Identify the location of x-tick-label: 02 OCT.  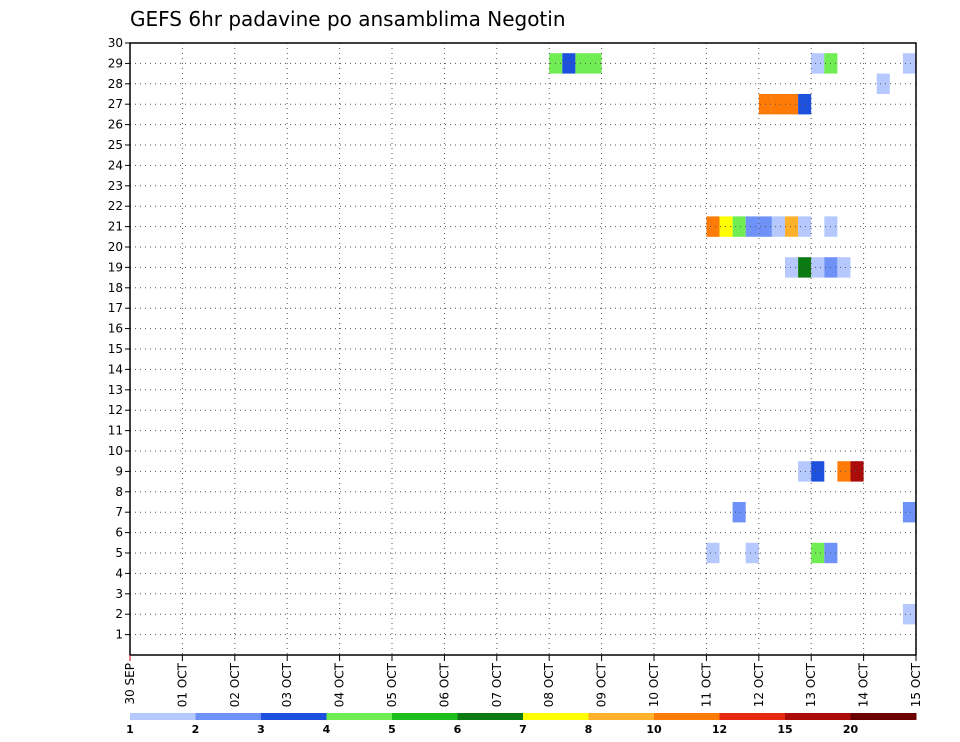
(235, 684).